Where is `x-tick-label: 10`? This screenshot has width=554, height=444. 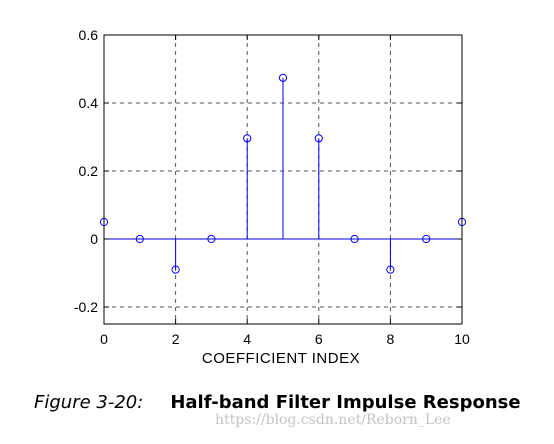
x-tick-label: 10 is located at coordinates (462, 339).